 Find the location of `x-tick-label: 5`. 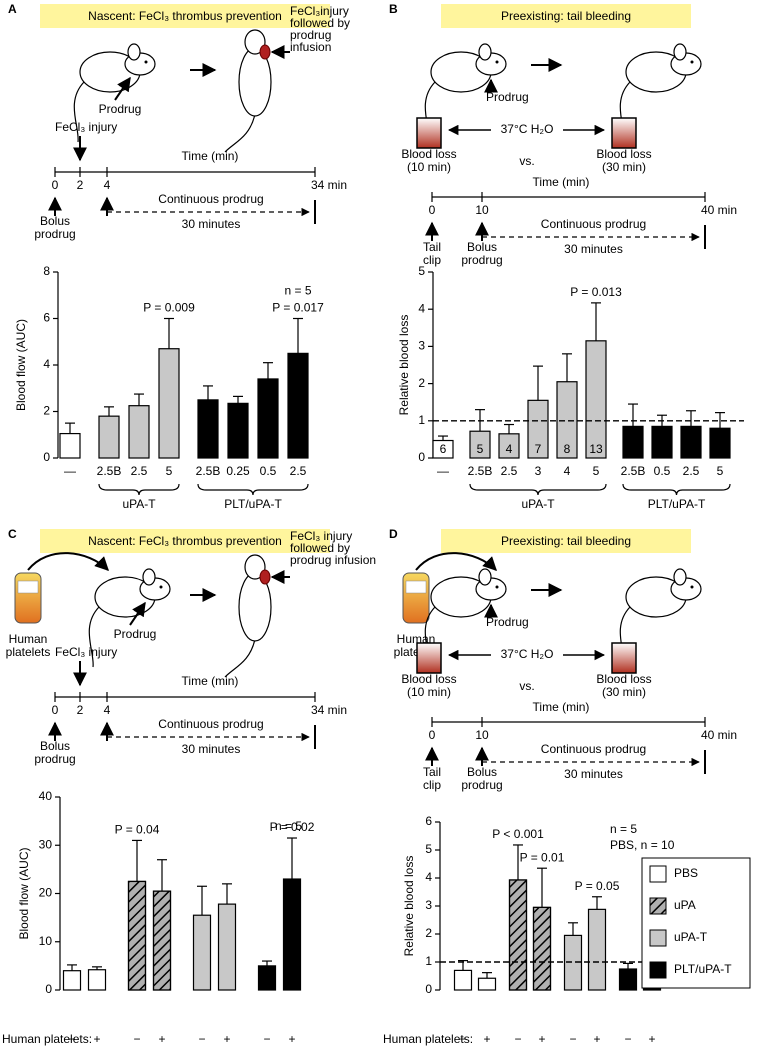

x-tick-label: 5 is located at coordinates (596, 471).